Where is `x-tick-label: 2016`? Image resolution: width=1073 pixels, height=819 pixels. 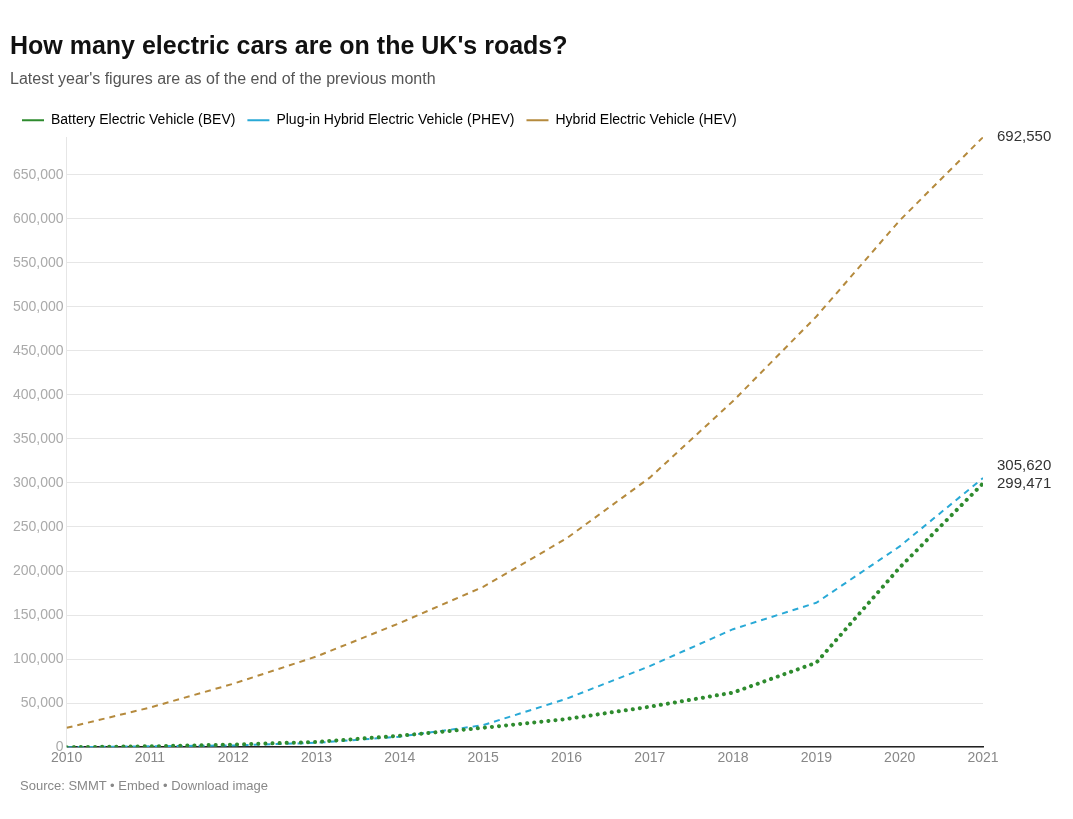
x-tick-label: 2016 is located at coordinates (566, 757).